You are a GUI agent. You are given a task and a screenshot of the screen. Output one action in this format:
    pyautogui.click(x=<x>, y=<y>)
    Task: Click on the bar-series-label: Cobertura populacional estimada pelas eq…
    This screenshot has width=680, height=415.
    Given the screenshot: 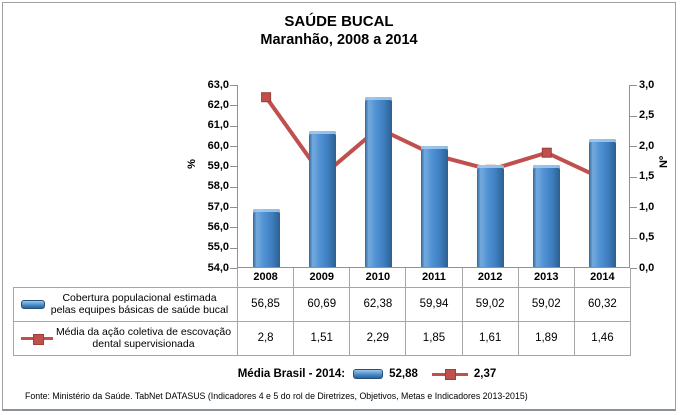 What is the action you would take?
    pyautogui.click(x=139, y=304)
    